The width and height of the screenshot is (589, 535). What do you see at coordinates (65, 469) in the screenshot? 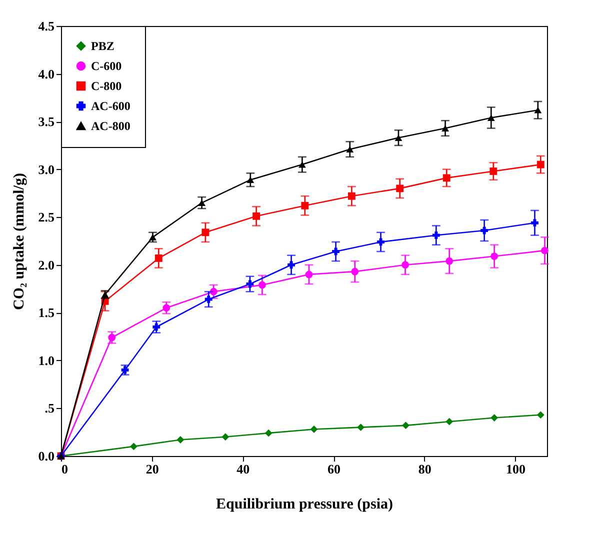
I see `x-tick-label: 0` at bounding box center [65, 469].